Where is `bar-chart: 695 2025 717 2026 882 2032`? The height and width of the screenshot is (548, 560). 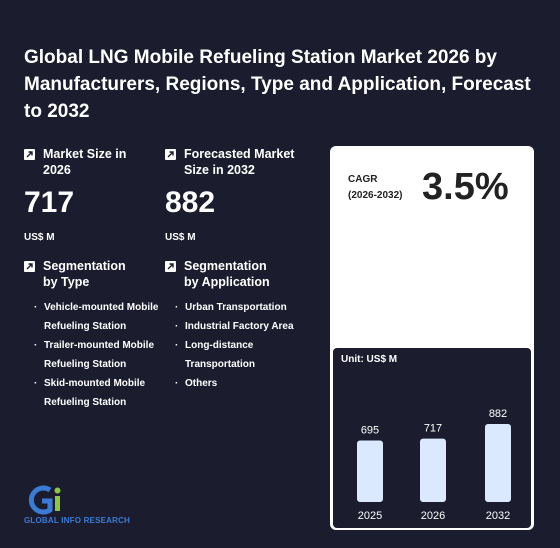
bar-chart: 695 2025 717 2026 882 2032 is located at coordinates (434, 465).